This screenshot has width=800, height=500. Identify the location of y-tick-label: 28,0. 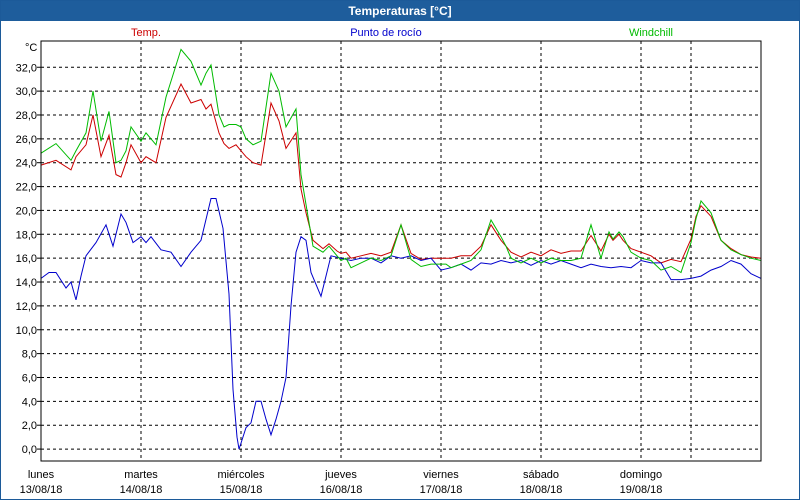
(26, 116).